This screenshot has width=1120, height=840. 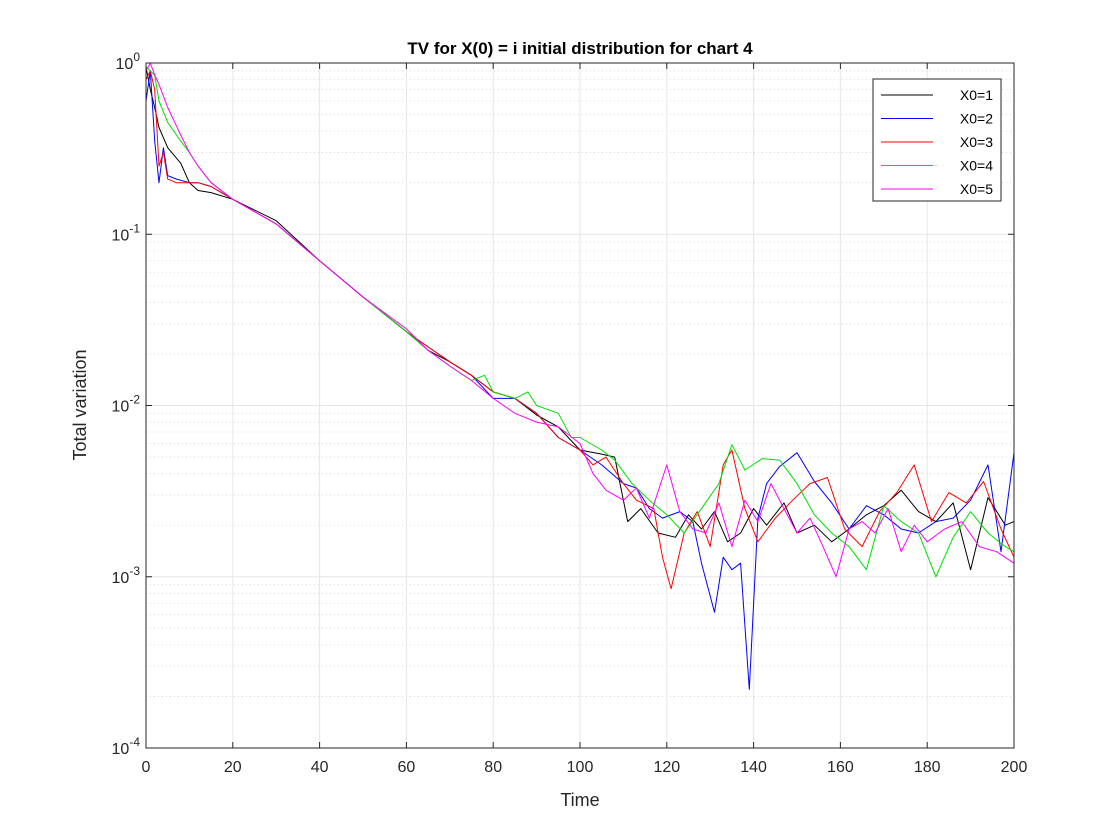 I want to click on legend: X0=1 X0=2 X0=3 X0=4 X0=5, so click(x=937, y=140).